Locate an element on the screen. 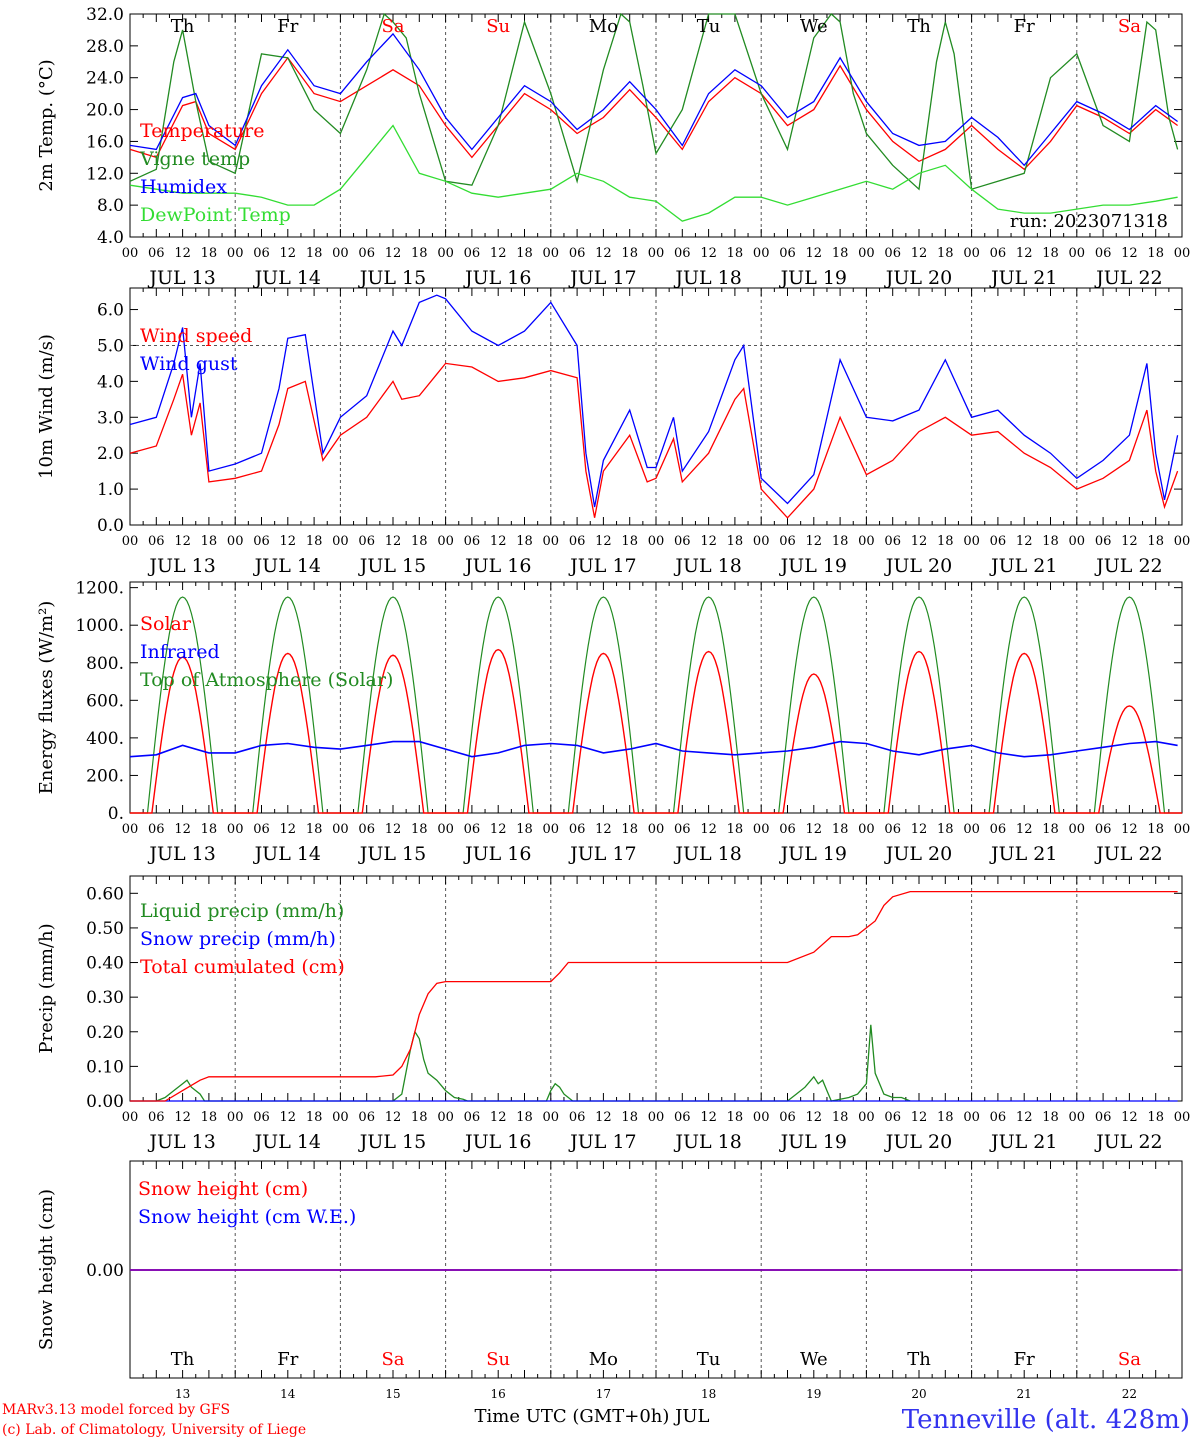  day-number-label: 18 is located at coordinates (708, 1394).